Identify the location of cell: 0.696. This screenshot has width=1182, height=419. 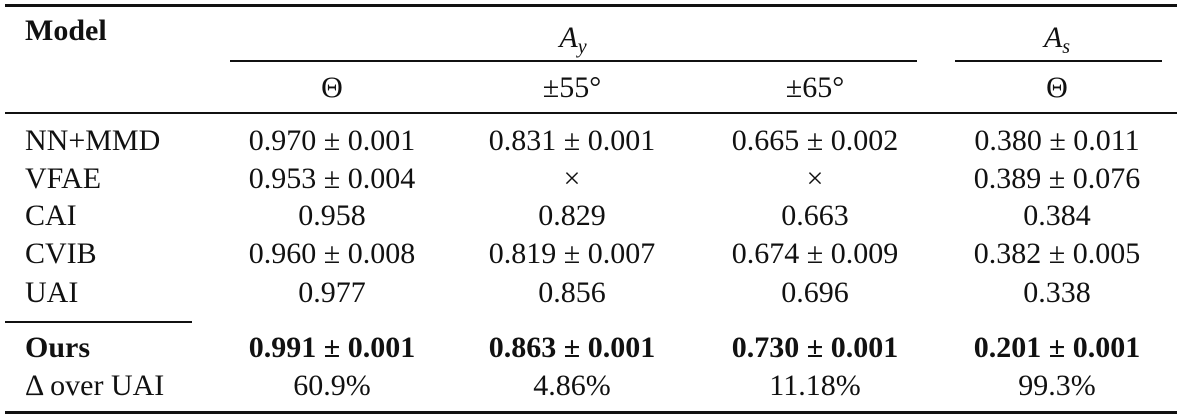
(815, 292).